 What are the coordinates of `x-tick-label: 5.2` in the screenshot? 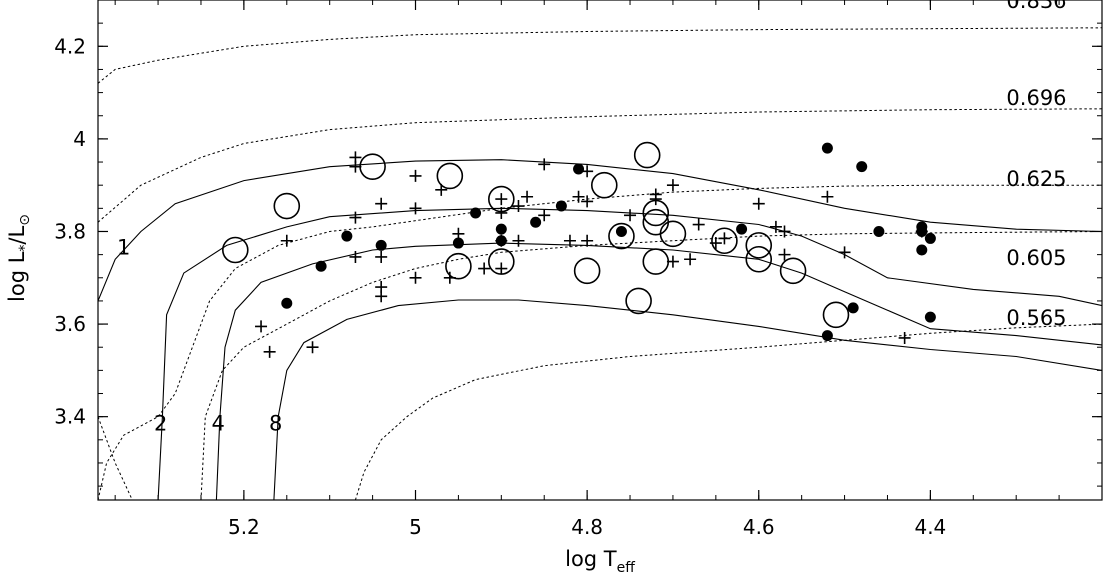 It's located at (244, 527).